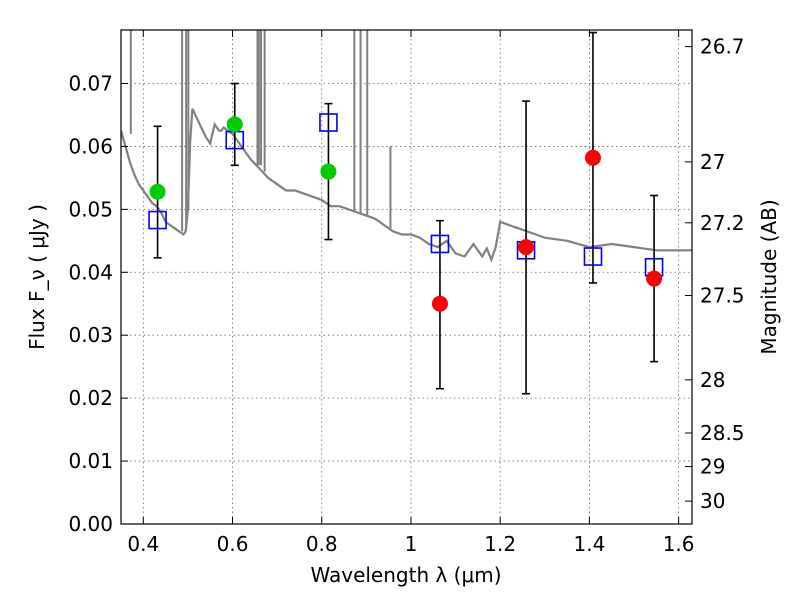 This screenshot has height=600, width=800. I want to click on magnitude-axis-ticks: 26.7 27 27.2 27.5 28 28.5 29 30, so click(715, 274).